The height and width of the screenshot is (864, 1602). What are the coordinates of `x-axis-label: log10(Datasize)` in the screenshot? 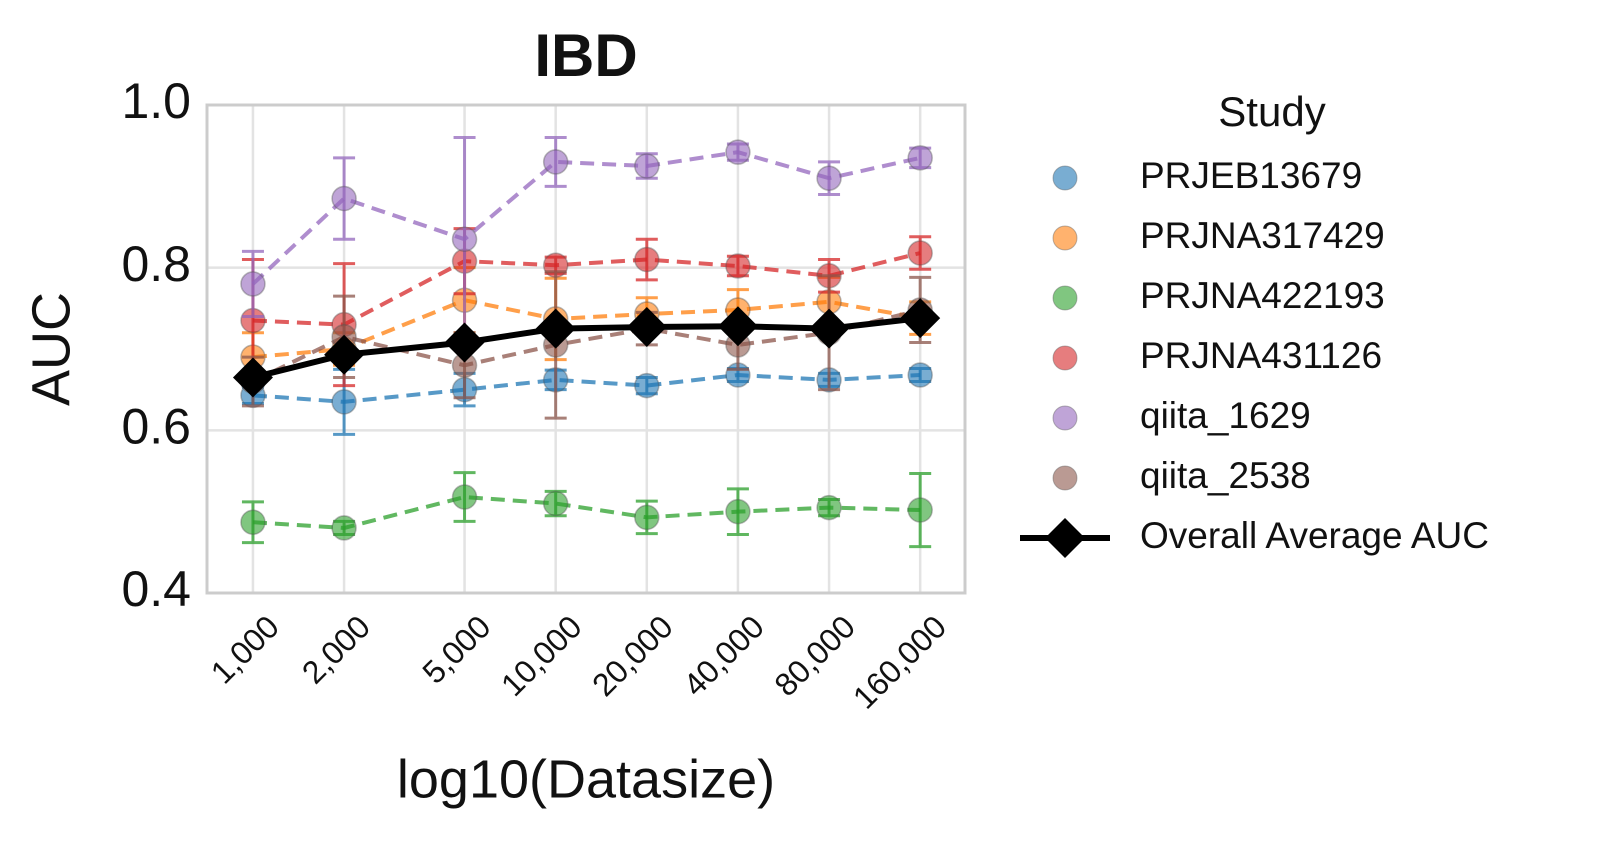 It's located at (586, 779).